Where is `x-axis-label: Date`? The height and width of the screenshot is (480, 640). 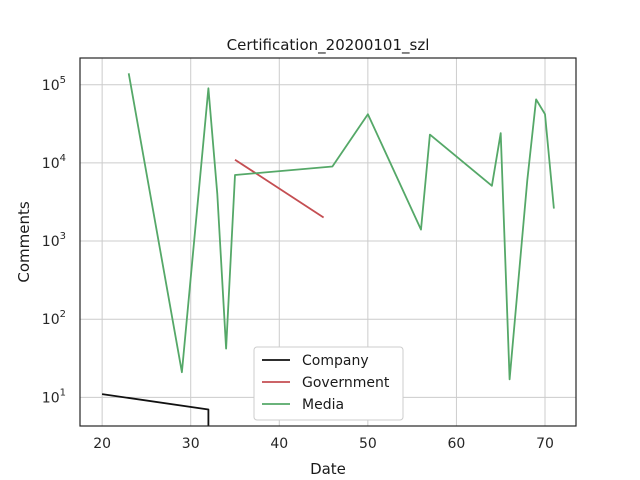
x-axis-label: Date is located at coordinates (328, 469).